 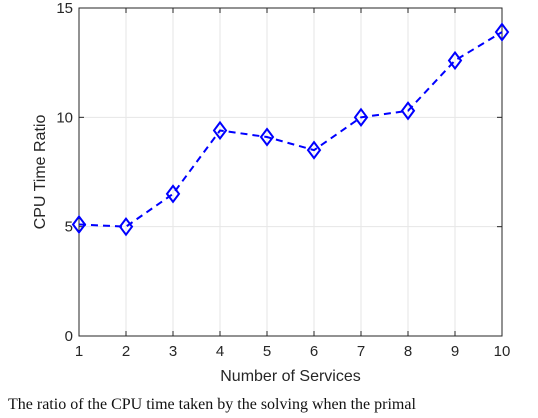 I want to click on x-axis-label: Number of Services, so click(x=290, y=376).